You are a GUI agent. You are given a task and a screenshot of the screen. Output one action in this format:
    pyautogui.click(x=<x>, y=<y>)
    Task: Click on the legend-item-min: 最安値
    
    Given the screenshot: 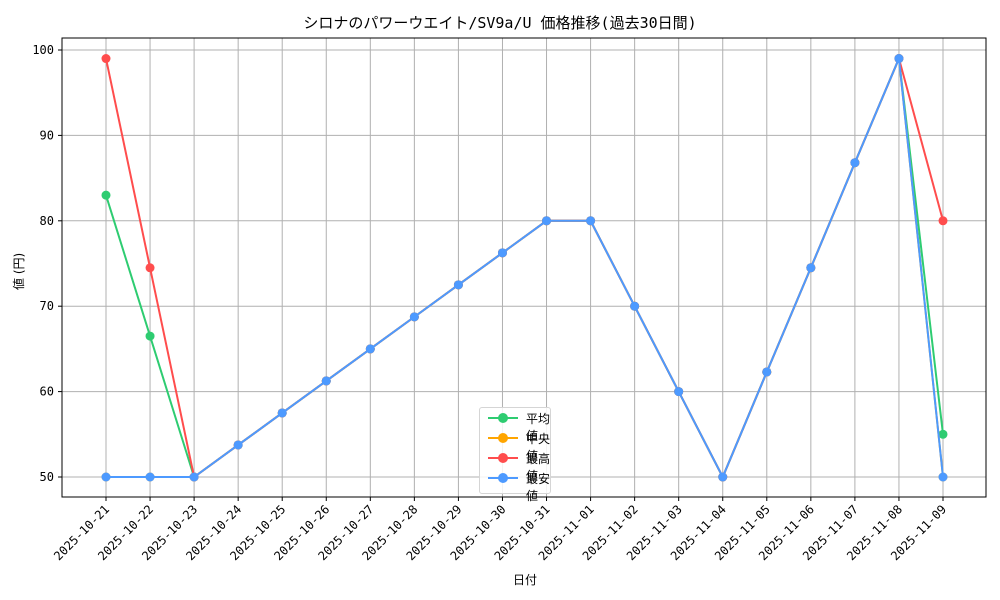 What is the action you would take?
    pyautogui.click(x=515, y=485)
    